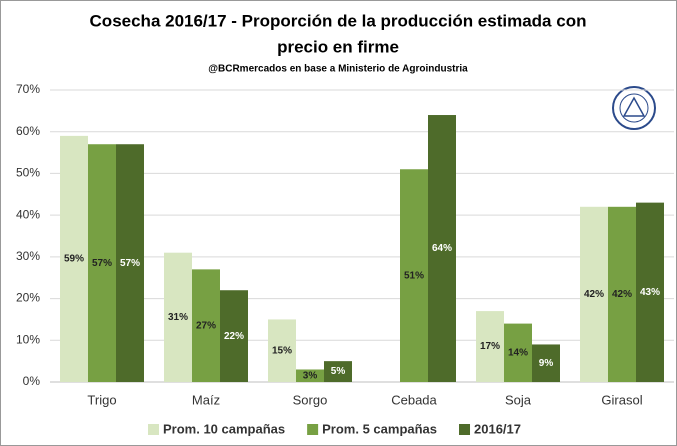 The width and height of the screenshot is (677, 446). What do you see at coordinates (101, 399) in the screenshot?
I see `x-tick-label: Trigo` at bounding box center [101, 399].